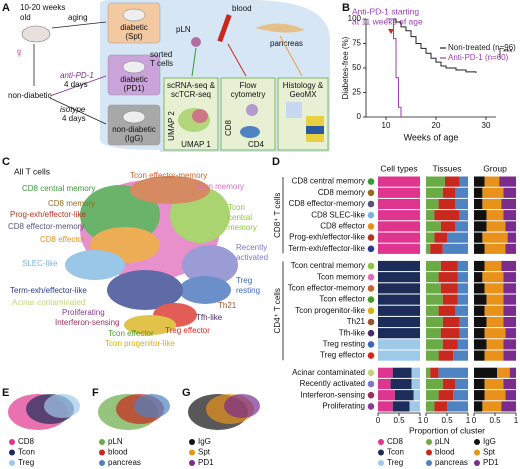  I want to click on x-axis-title: Weeks of age, so click(431, 137).